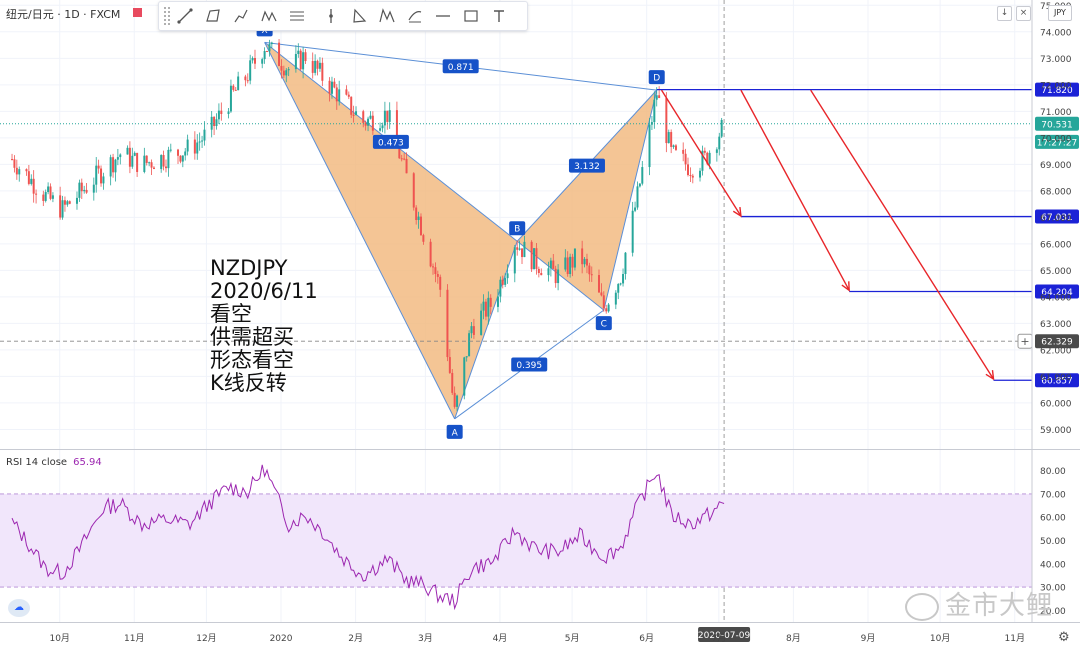 This screenshot has height=647, width=1080. I want to click on projection-arrow, so click(902, 234).